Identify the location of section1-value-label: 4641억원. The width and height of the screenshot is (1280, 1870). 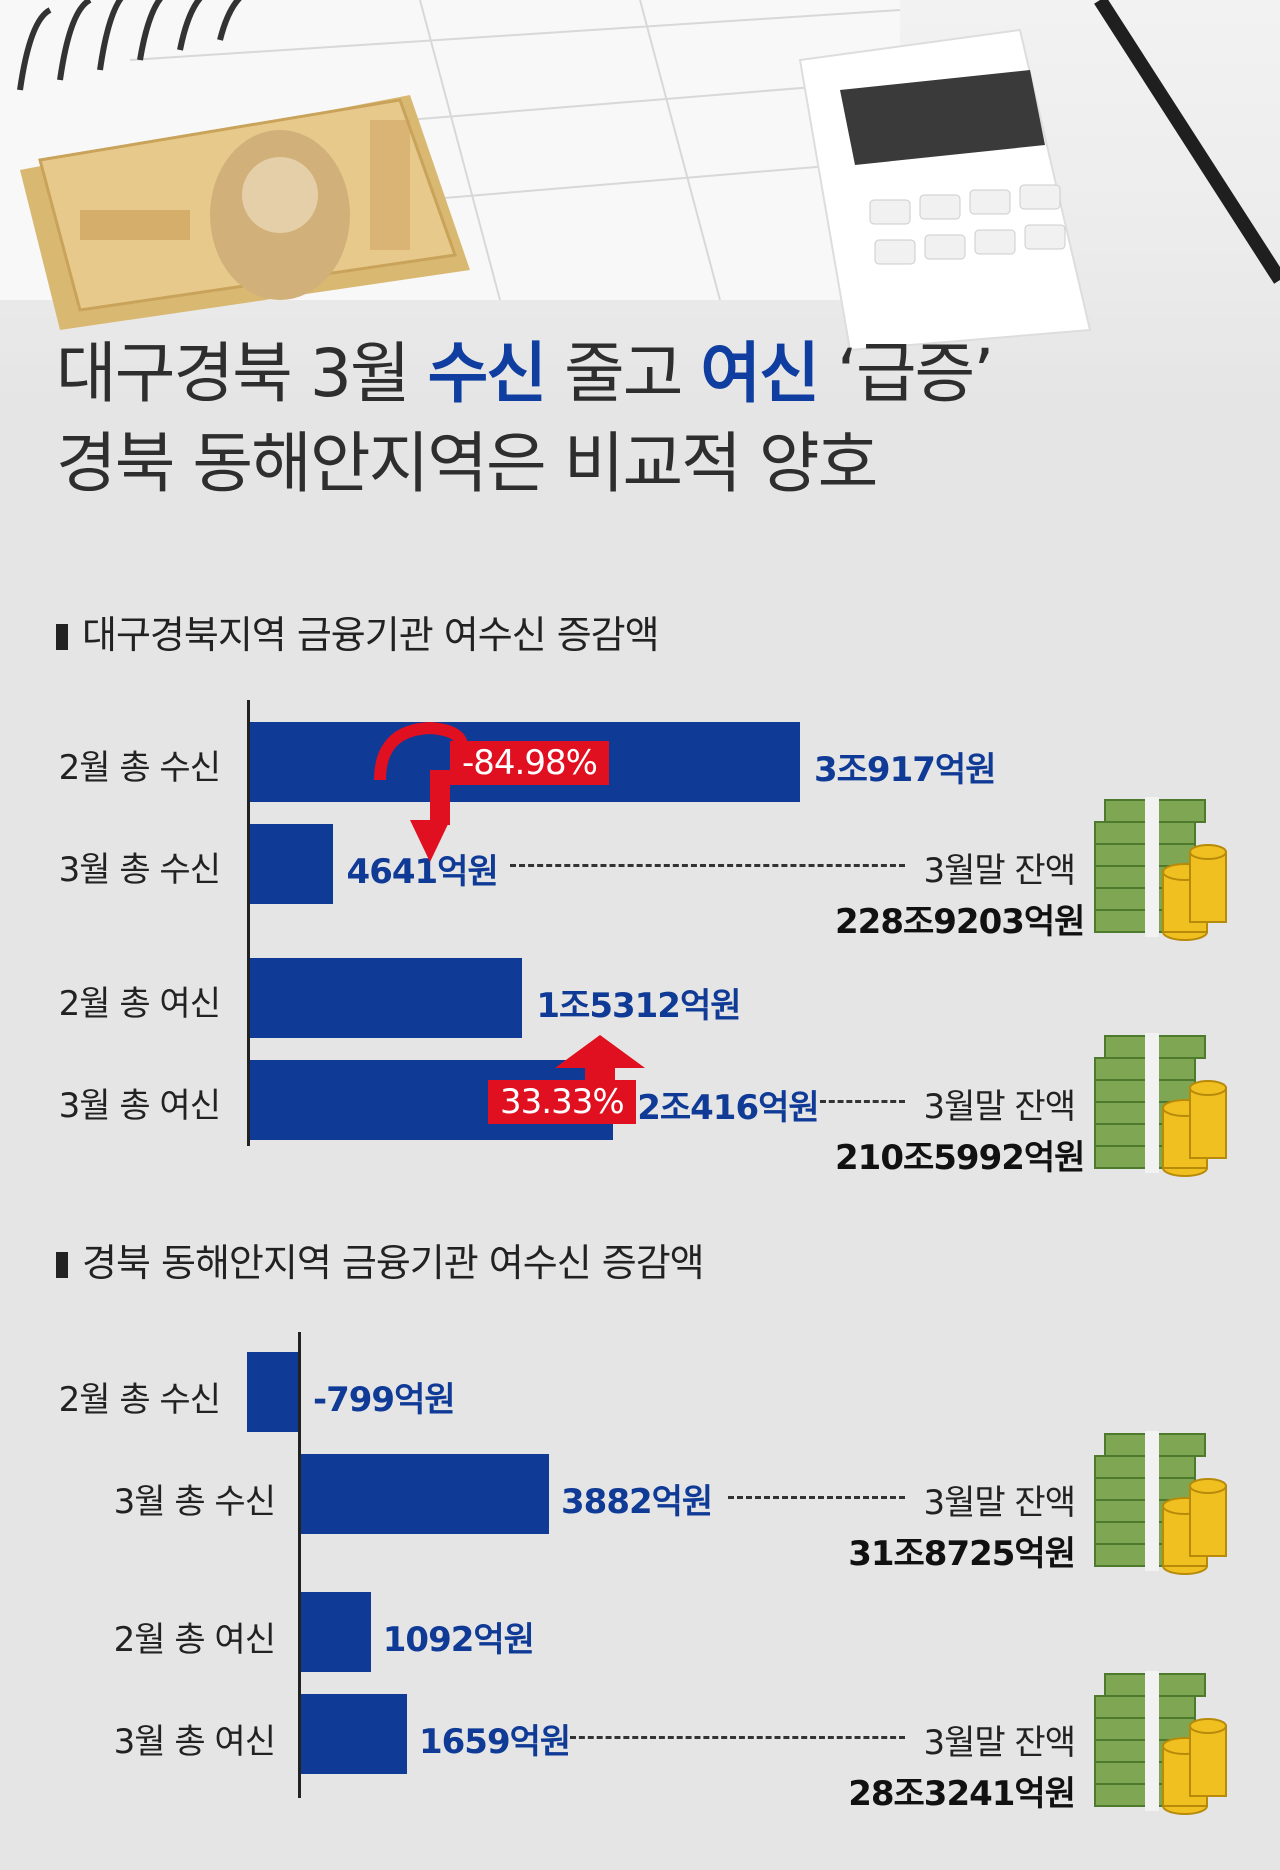
(422, 872).